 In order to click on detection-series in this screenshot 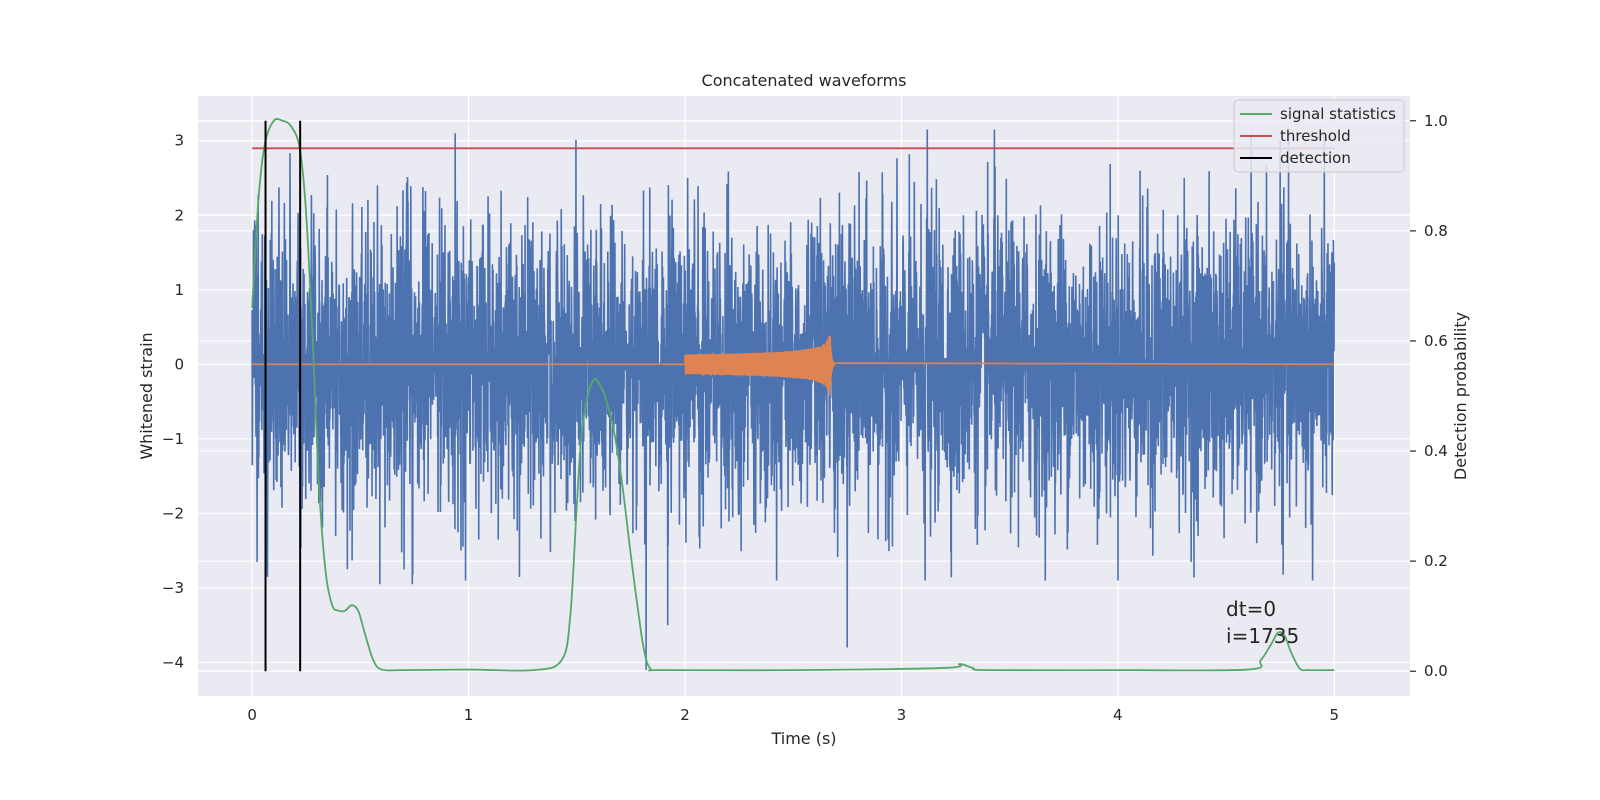, I will do `click(283, 396)`.